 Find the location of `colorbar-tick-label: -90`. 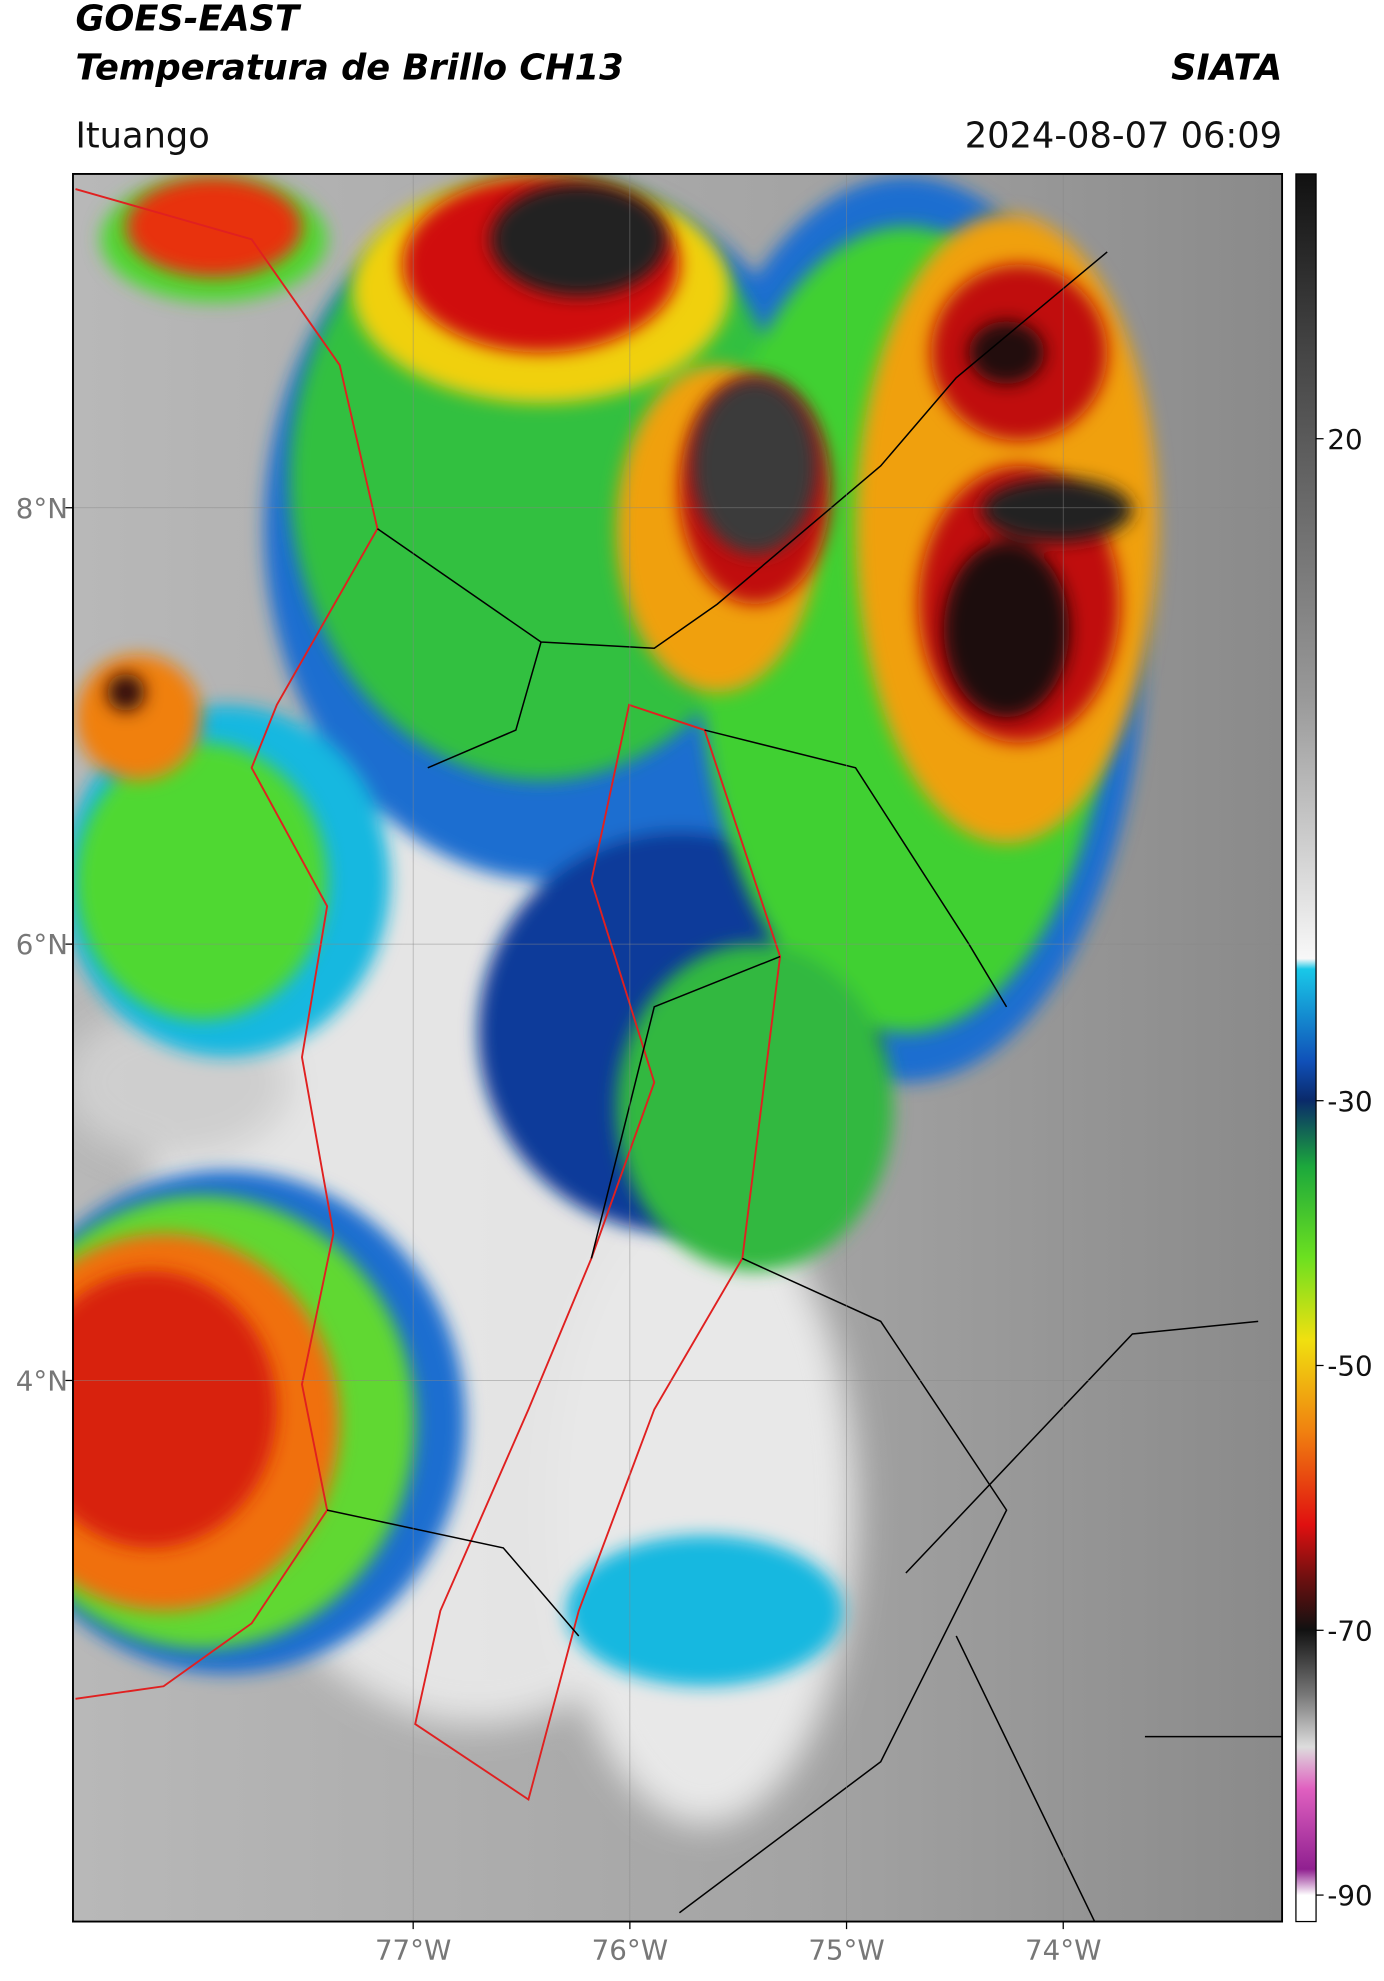

colorbar-tick-label: -90 is located at coordinates (1349, 1895).